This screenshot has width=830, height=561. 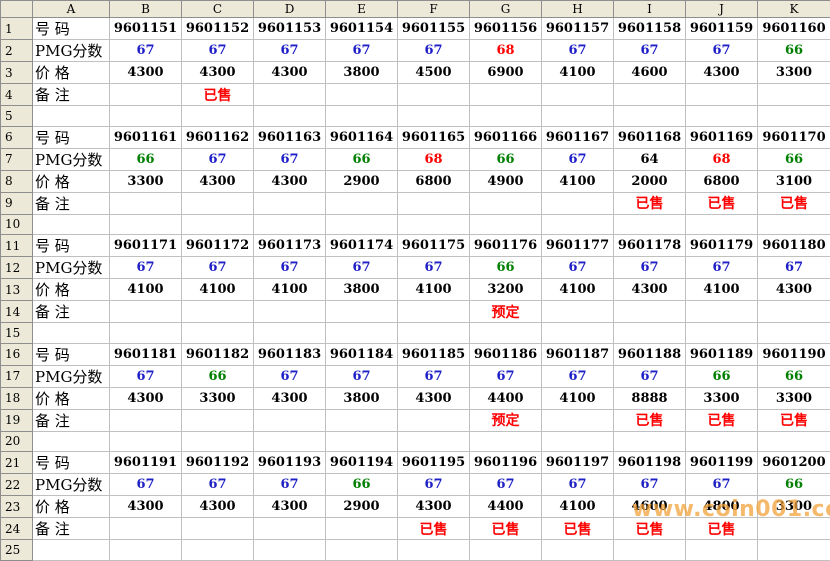 What do you see at coordinates (17, 29) in the screenshot?
I see `row-header-1: 1` at bounding box center [17, 29].